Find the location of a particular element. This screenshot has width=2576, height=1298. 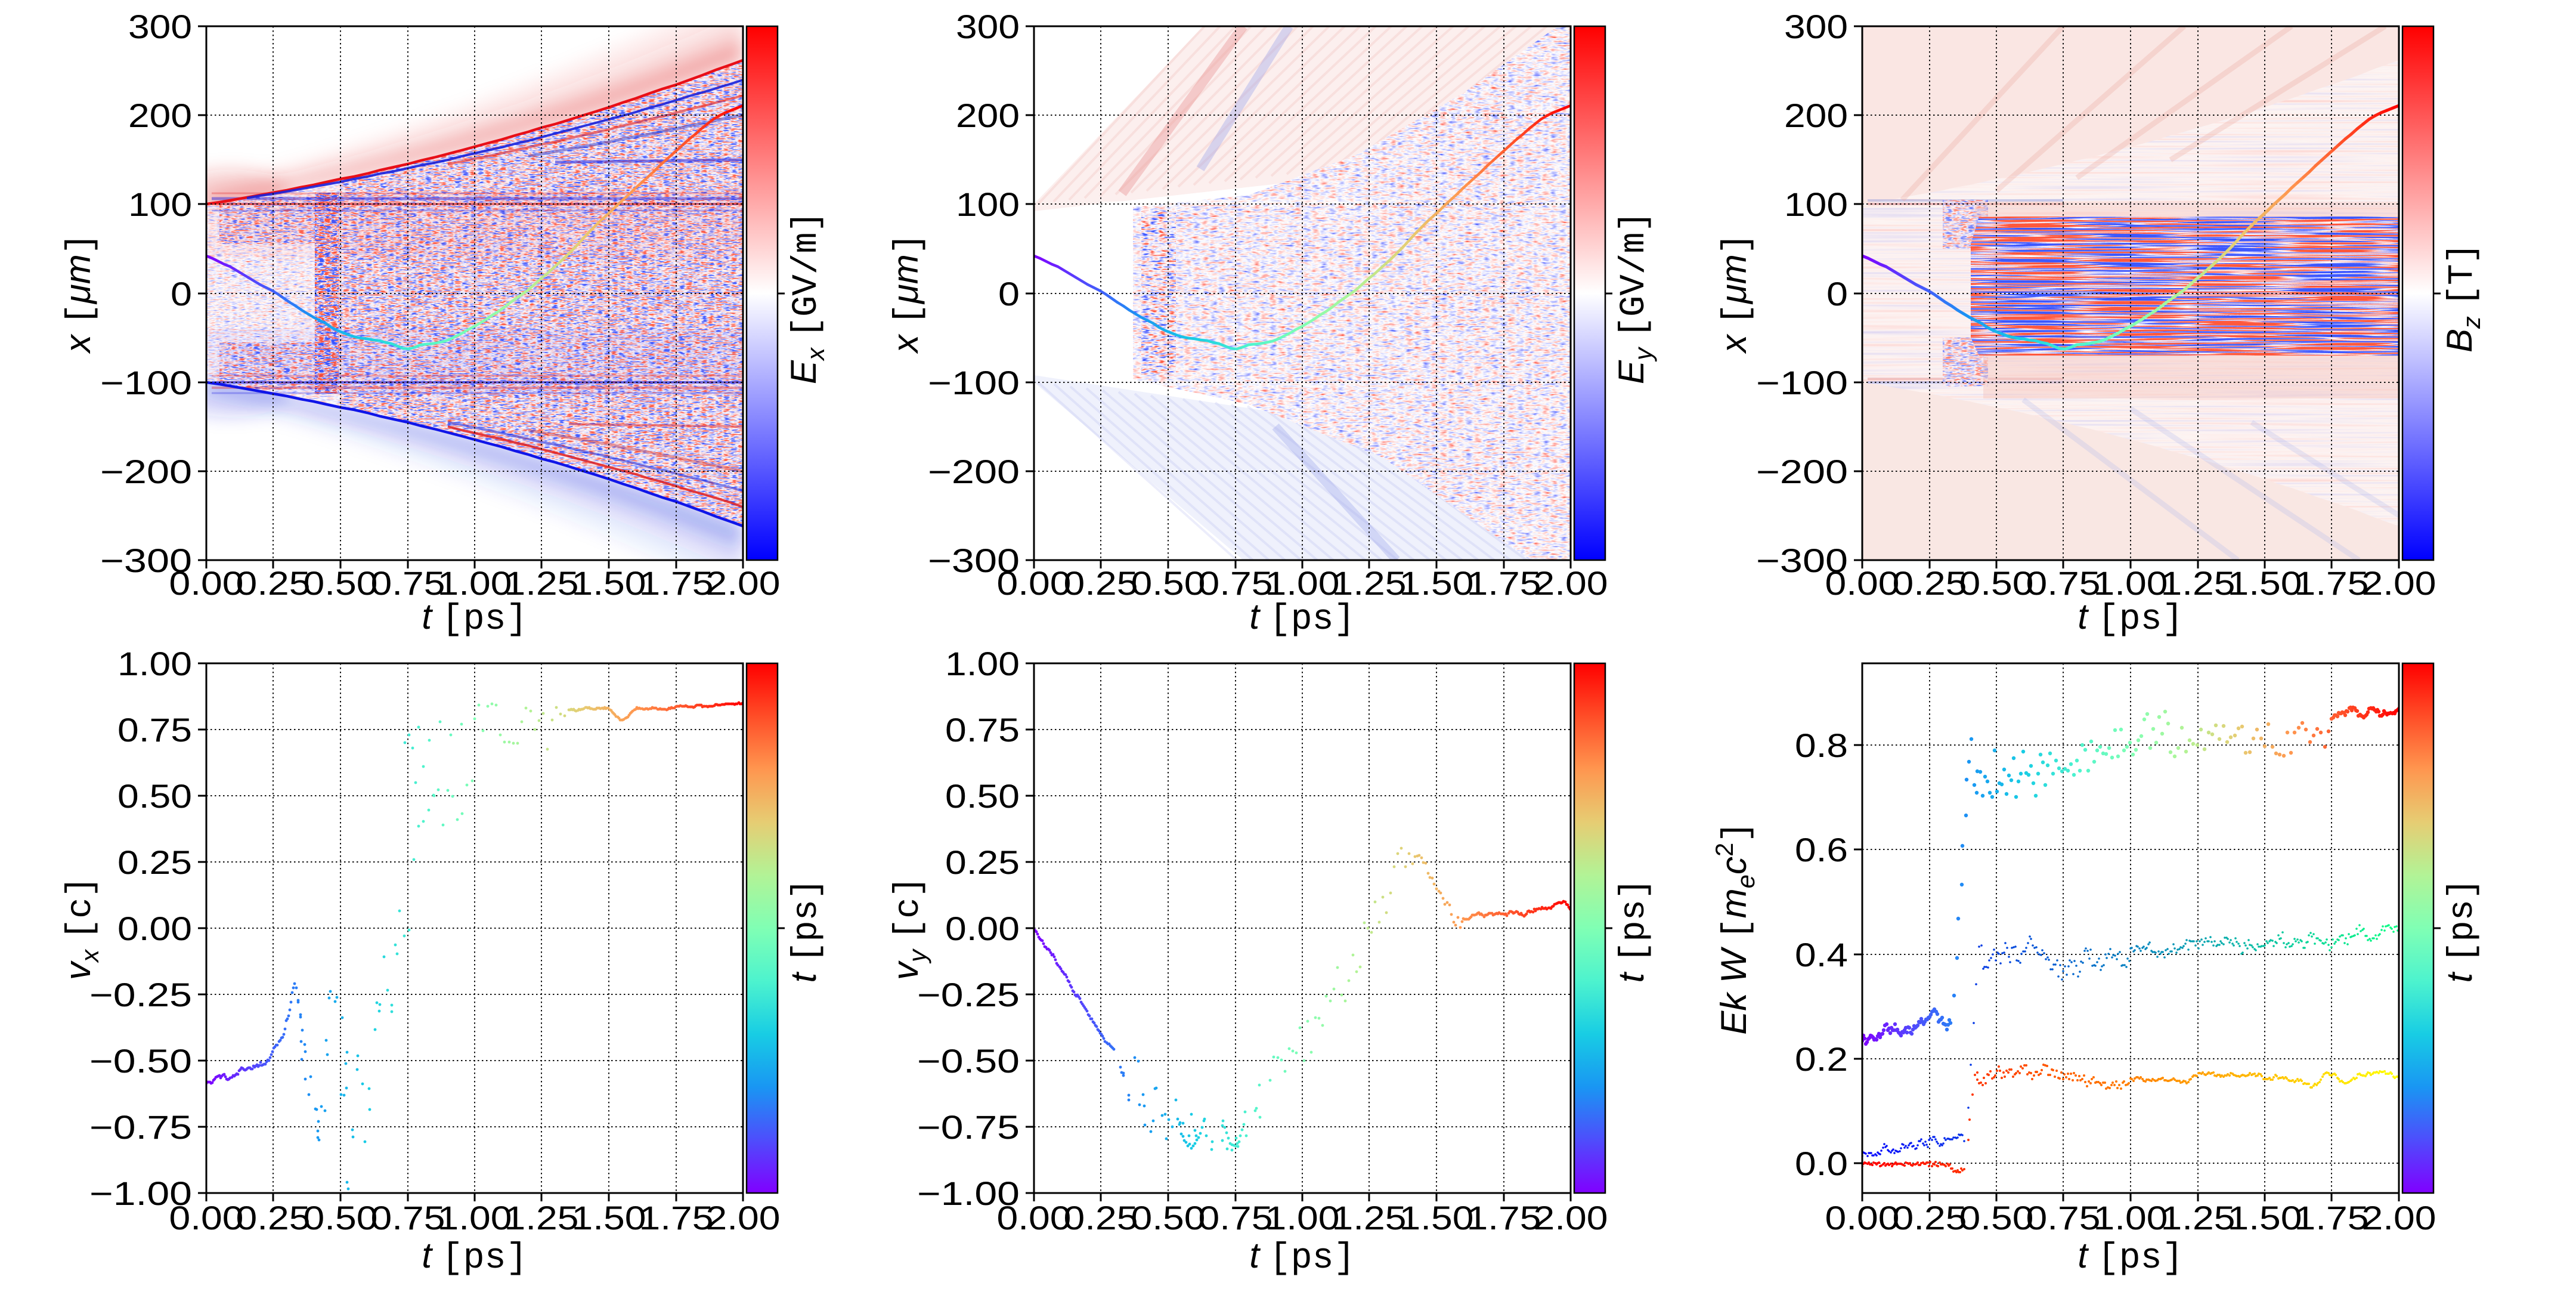

svg-text: 0.2 is located at coordinates (1822, 1059).